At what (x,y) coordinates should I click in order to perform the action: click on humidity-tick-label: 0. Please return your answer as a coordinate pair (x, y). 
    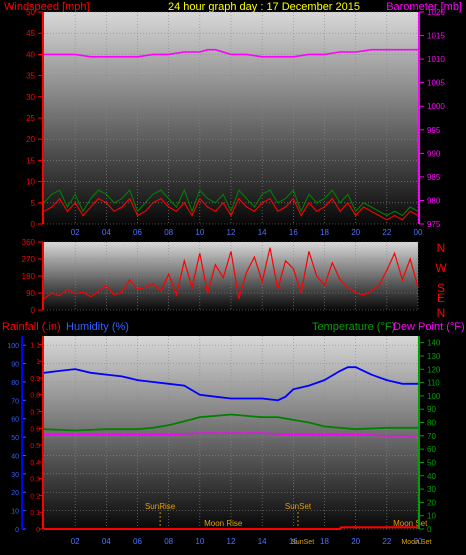
    Looking at the image, I should click on (17, 530).